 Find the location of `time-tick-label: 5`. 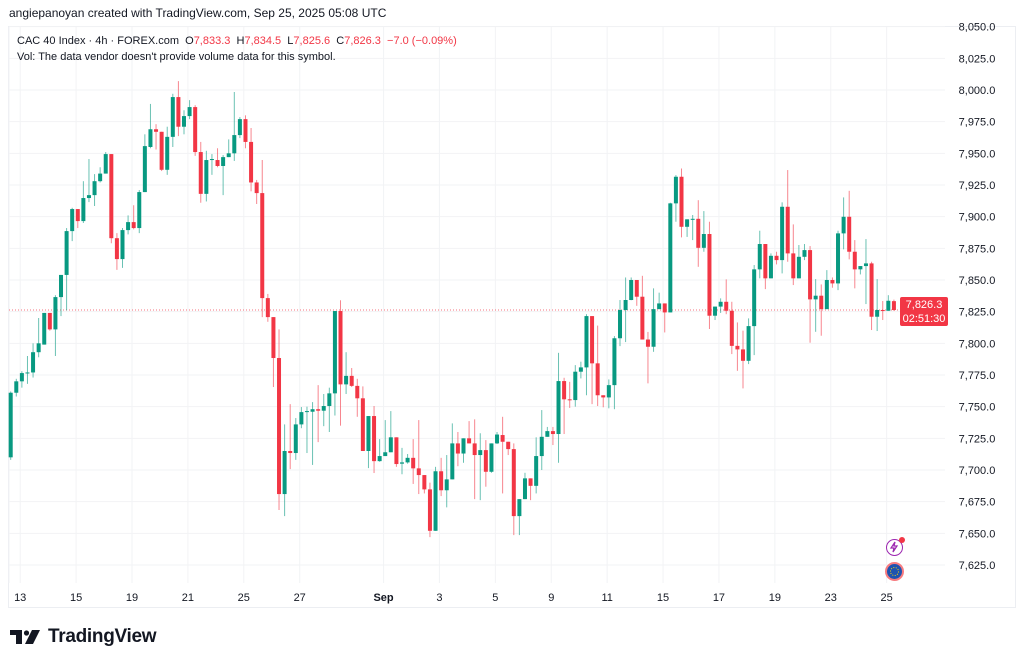

time-tick-label: 5 is located at coordinates (495, 598).